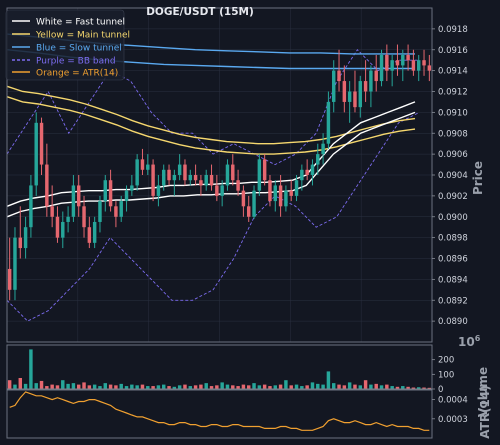  I want to click on volume-multiplier-exp: 6, so click(478, 338).